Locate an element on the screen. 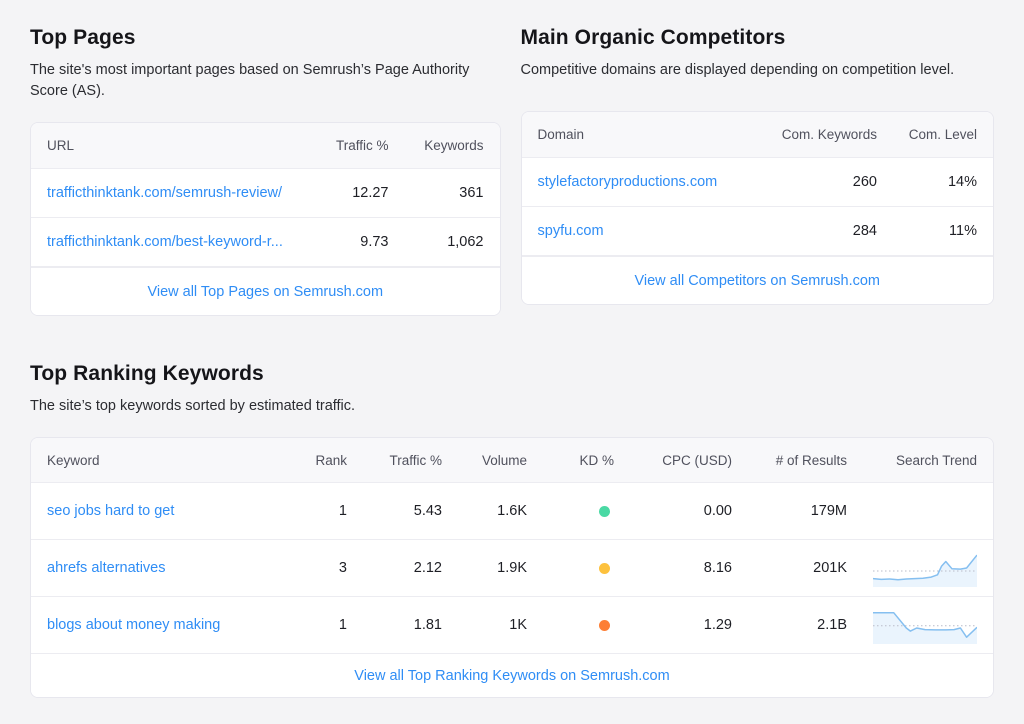 The width and height of the screenshot is (1024, 724). competitor-domain-link: spyfu.com is located at coordinates (570, 231).